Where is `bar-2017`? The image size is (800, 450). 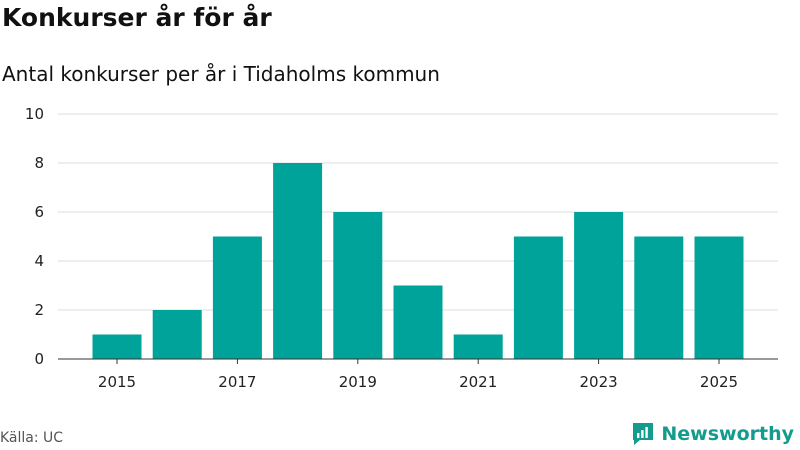 bar-2017 is located at coordinates (237, 297).